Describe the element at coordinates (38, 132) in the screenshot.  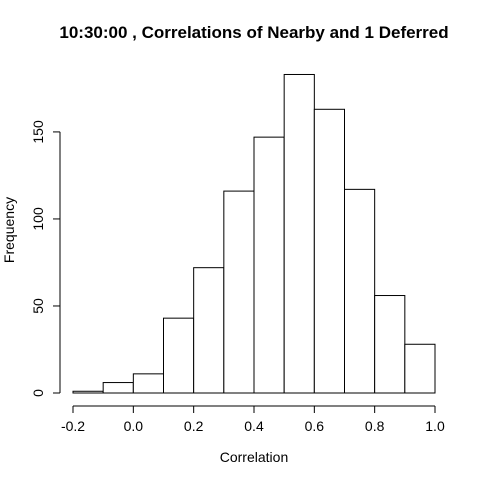
I see `y-tick-label: 150` at that location.